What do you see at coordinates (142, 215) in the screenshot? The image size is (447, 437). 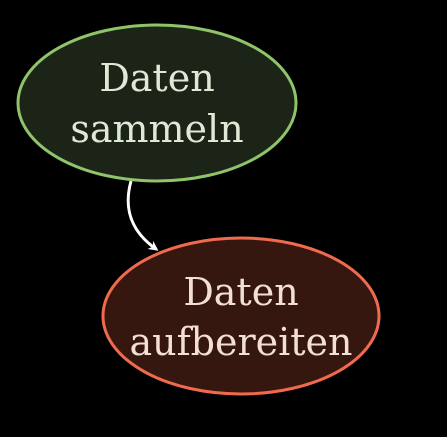 I see `edge-collect-to-prepare` at bounding box center [142, 215].